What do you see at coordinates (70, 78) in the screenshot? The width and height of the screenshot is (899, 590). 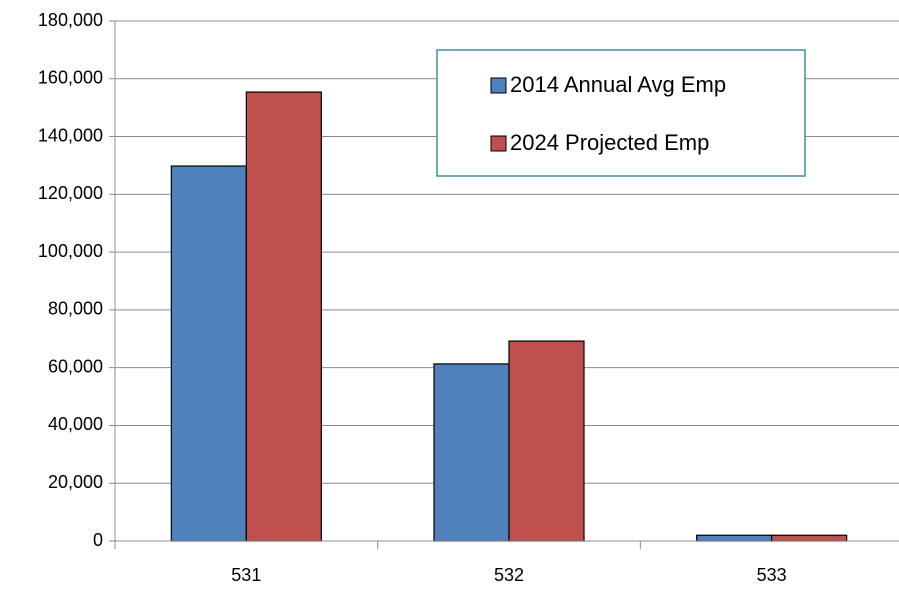 I see `y-tick-label: 160,000` at bounding box center [70, 78].